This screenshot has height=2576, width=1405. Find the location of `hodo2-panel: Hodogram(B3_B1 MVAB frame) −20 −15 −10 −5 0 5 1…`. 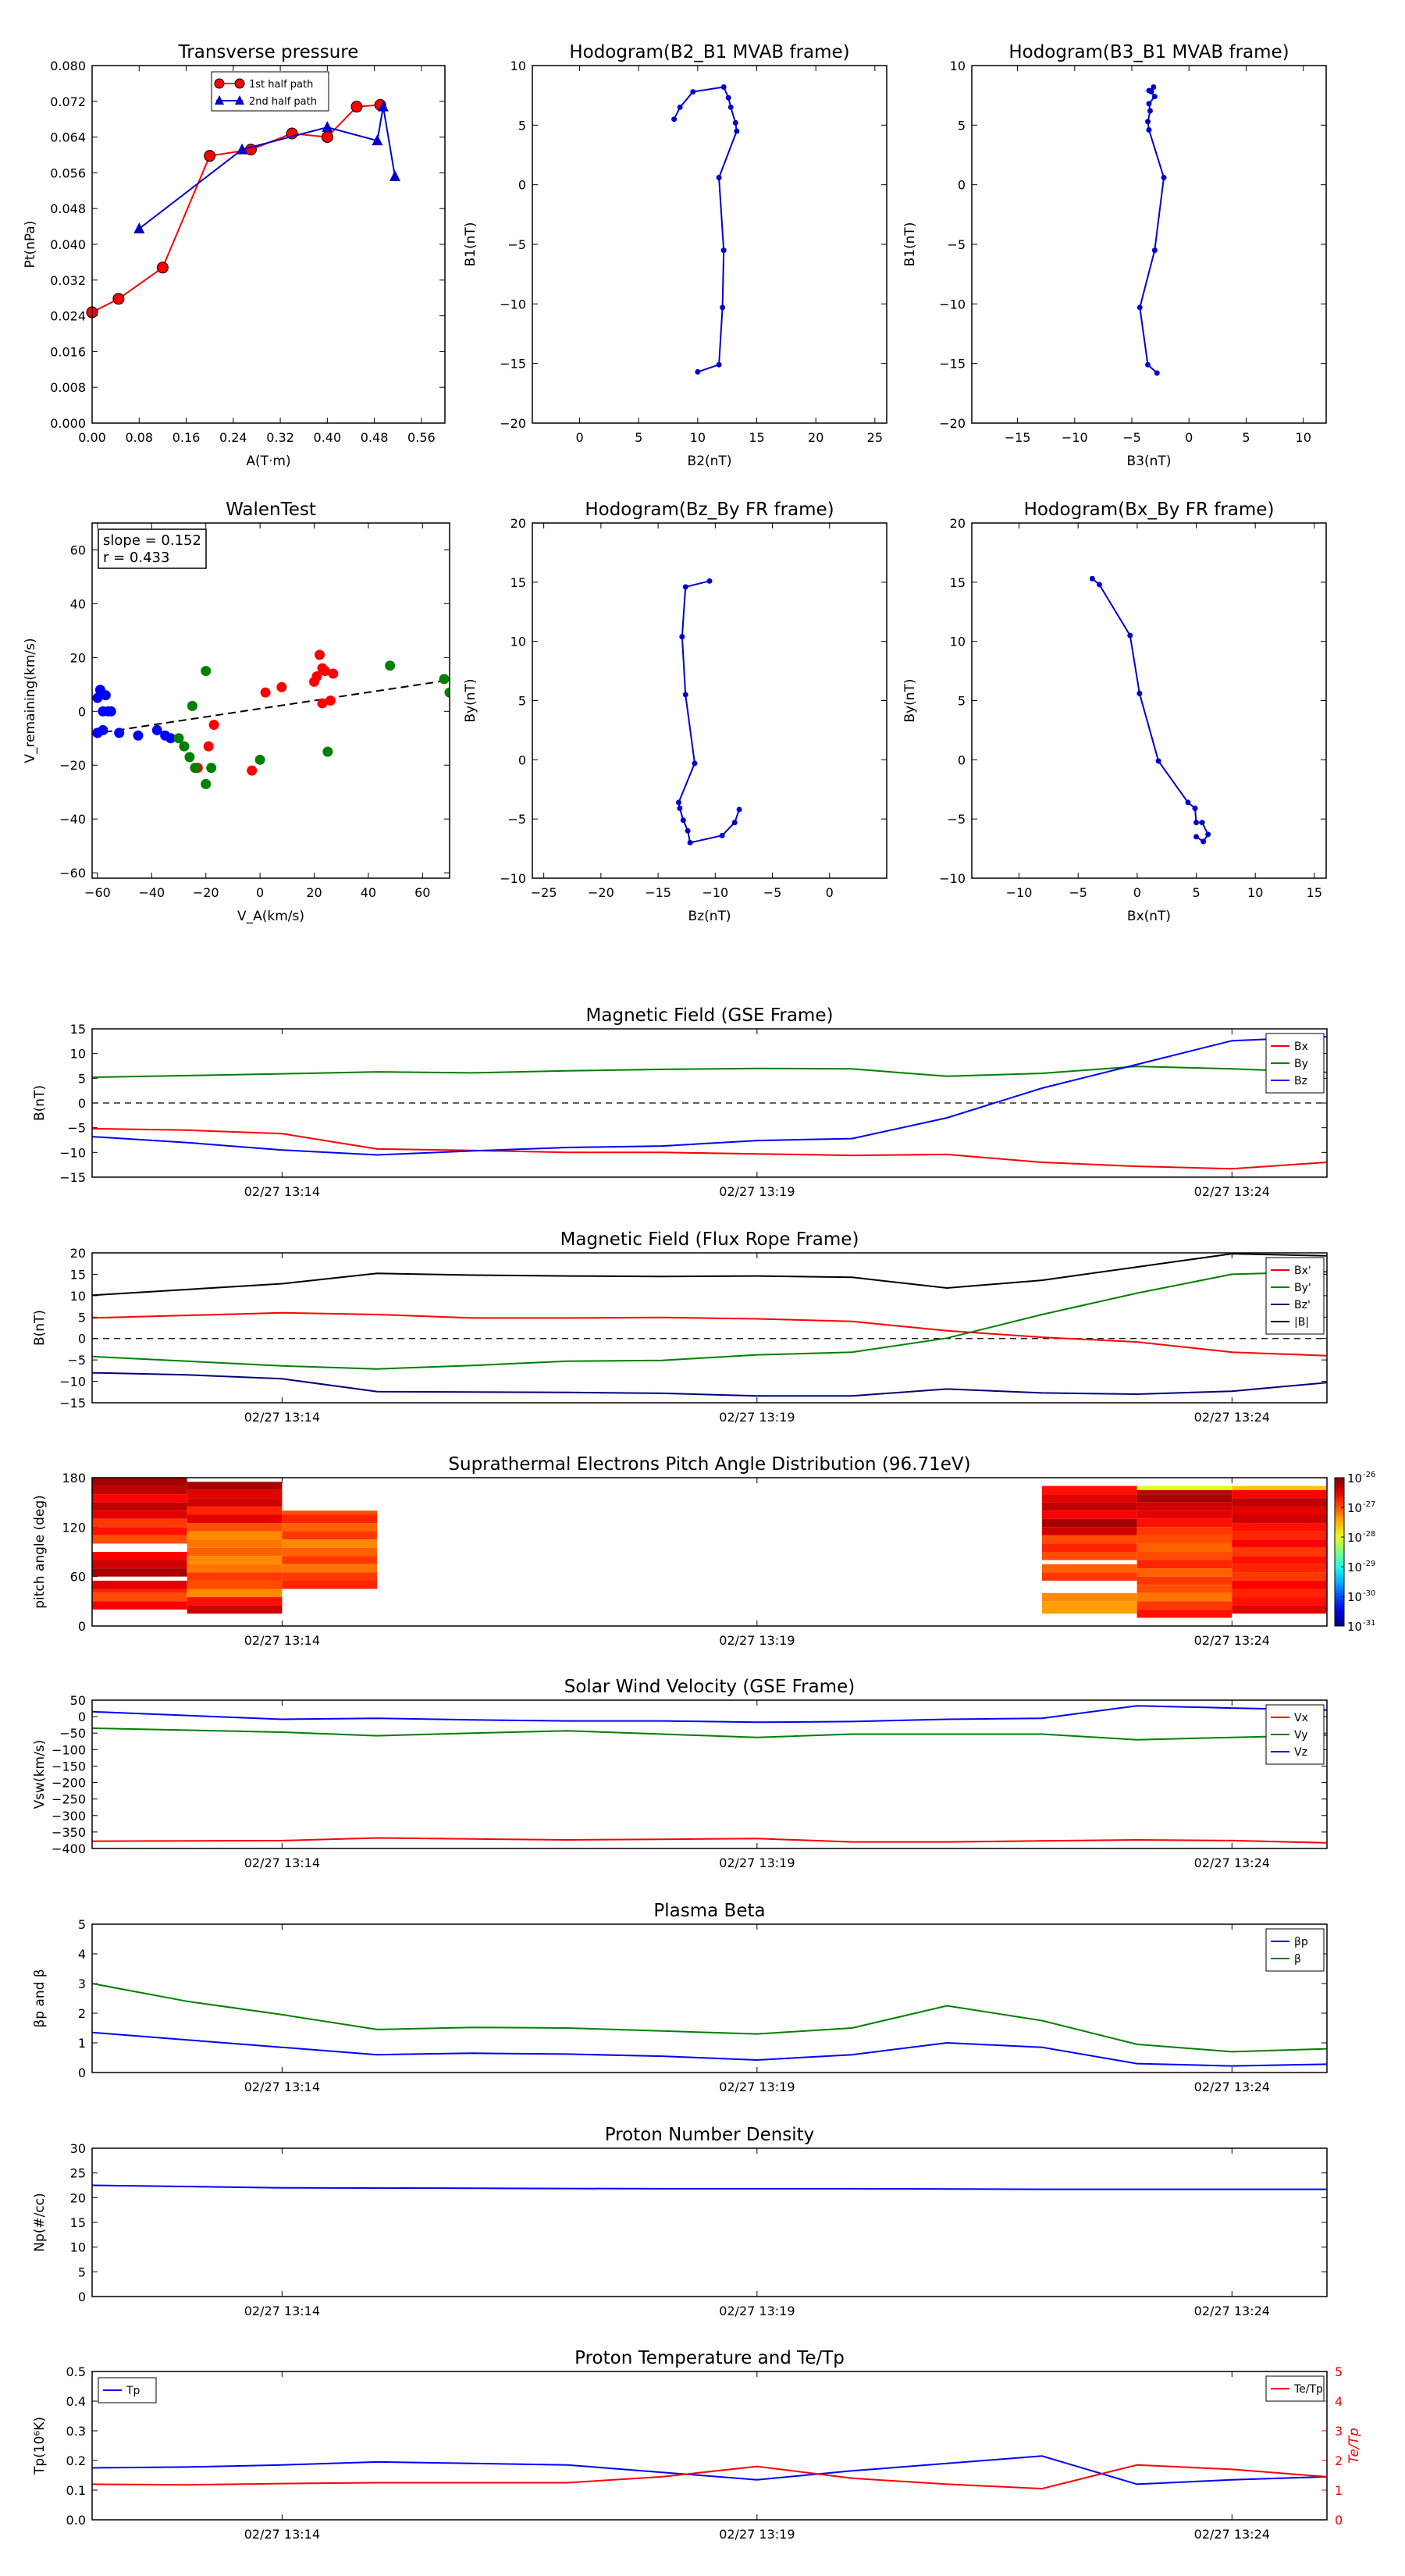

hodo2-panel: Hodogram(B3_B1 MVAB frame) −20 −15 −10 −5 0 5 1… is located at coordinates (1114, 255).